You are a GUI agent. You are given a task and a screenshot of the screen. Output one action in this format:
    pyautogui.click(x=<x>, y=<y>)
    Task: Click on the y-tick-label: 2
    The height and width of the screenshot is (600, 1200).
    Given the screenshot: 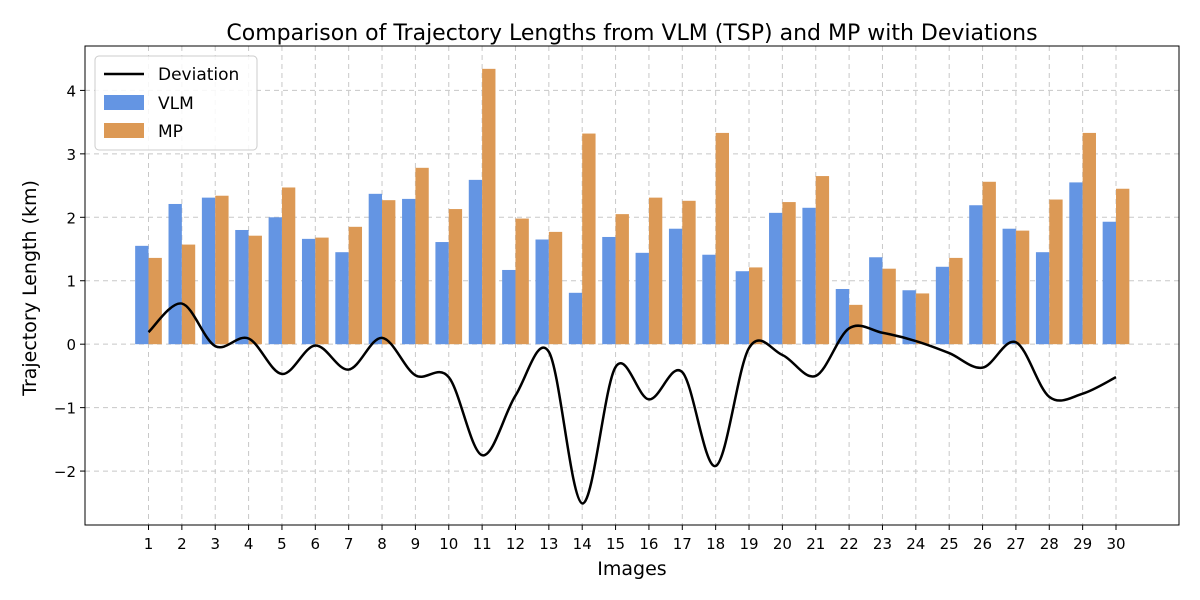 What is the action you would take?
    pyautogui.click(x=71, y=218)
    